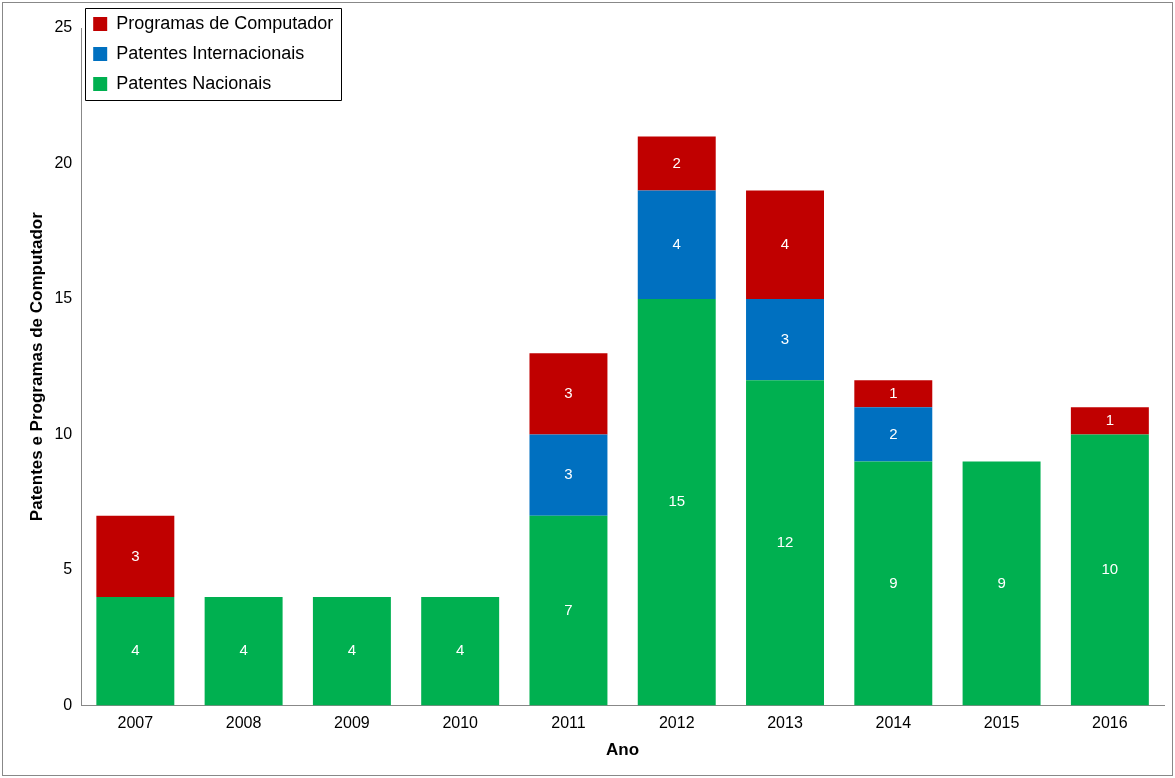 This screenshot has height=778, width=1175. What do you see at coordinates (460, 723) in the screenshot?
I see `x-tick-label: 2010` at bounding box center [460, 723].